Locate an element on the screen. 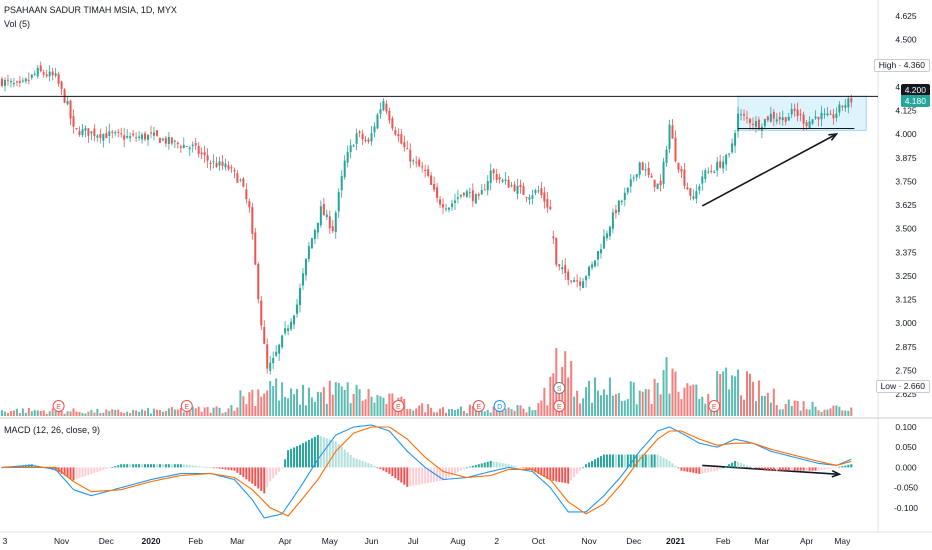 The image size is (932, 550). last-price-tag: 4.180 is located at coordinates (915, 101).